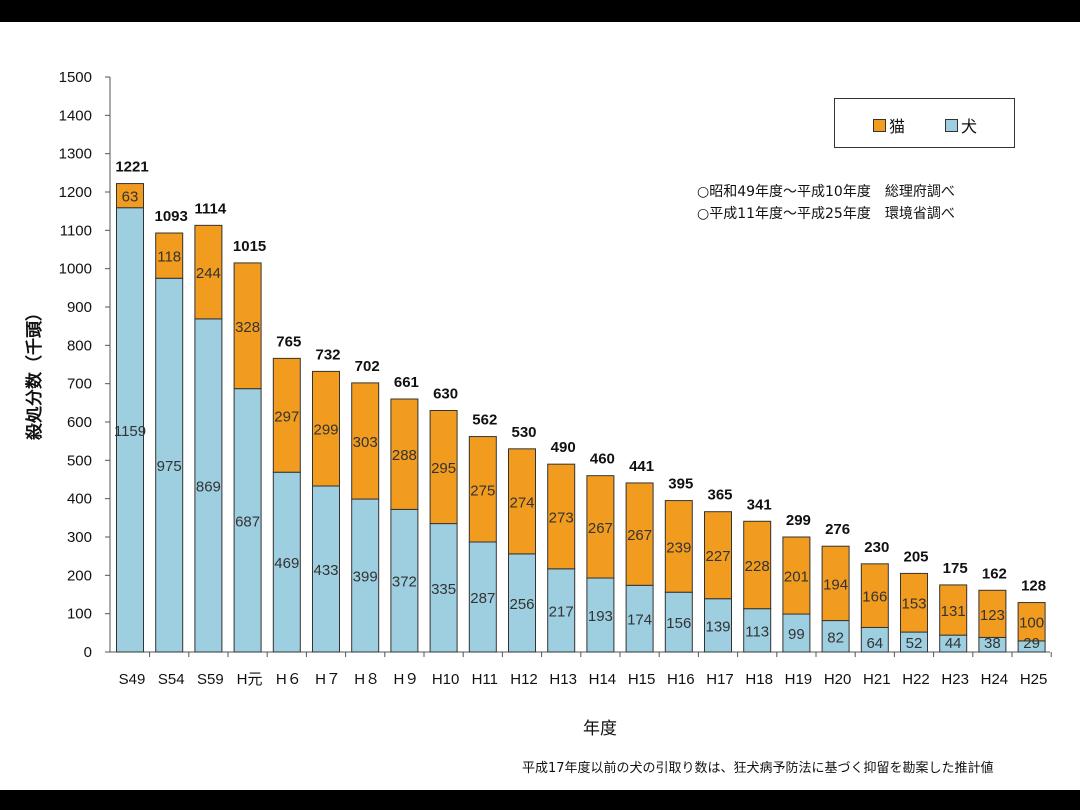 This screenshot has width=1080, height=810. Describe the element at coordinates (75, 154) in the screenshot. I see `y-tick-label: 1300` at that location.